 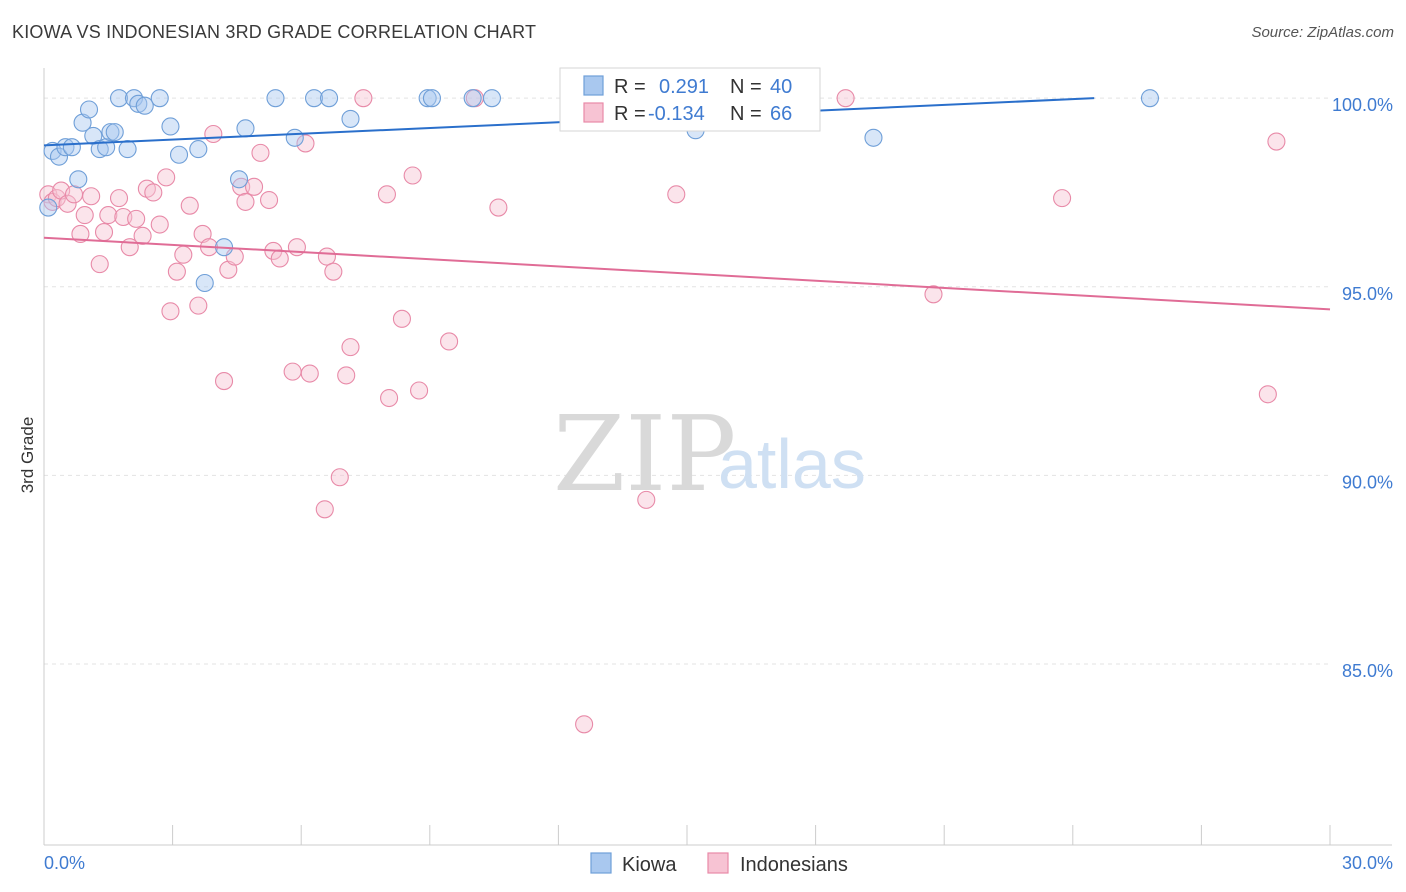 What do you see at coordinates (684, 87) in the screenshot?
I see `kiowa-r-value: 0.291` at bounding box center [684, 87].